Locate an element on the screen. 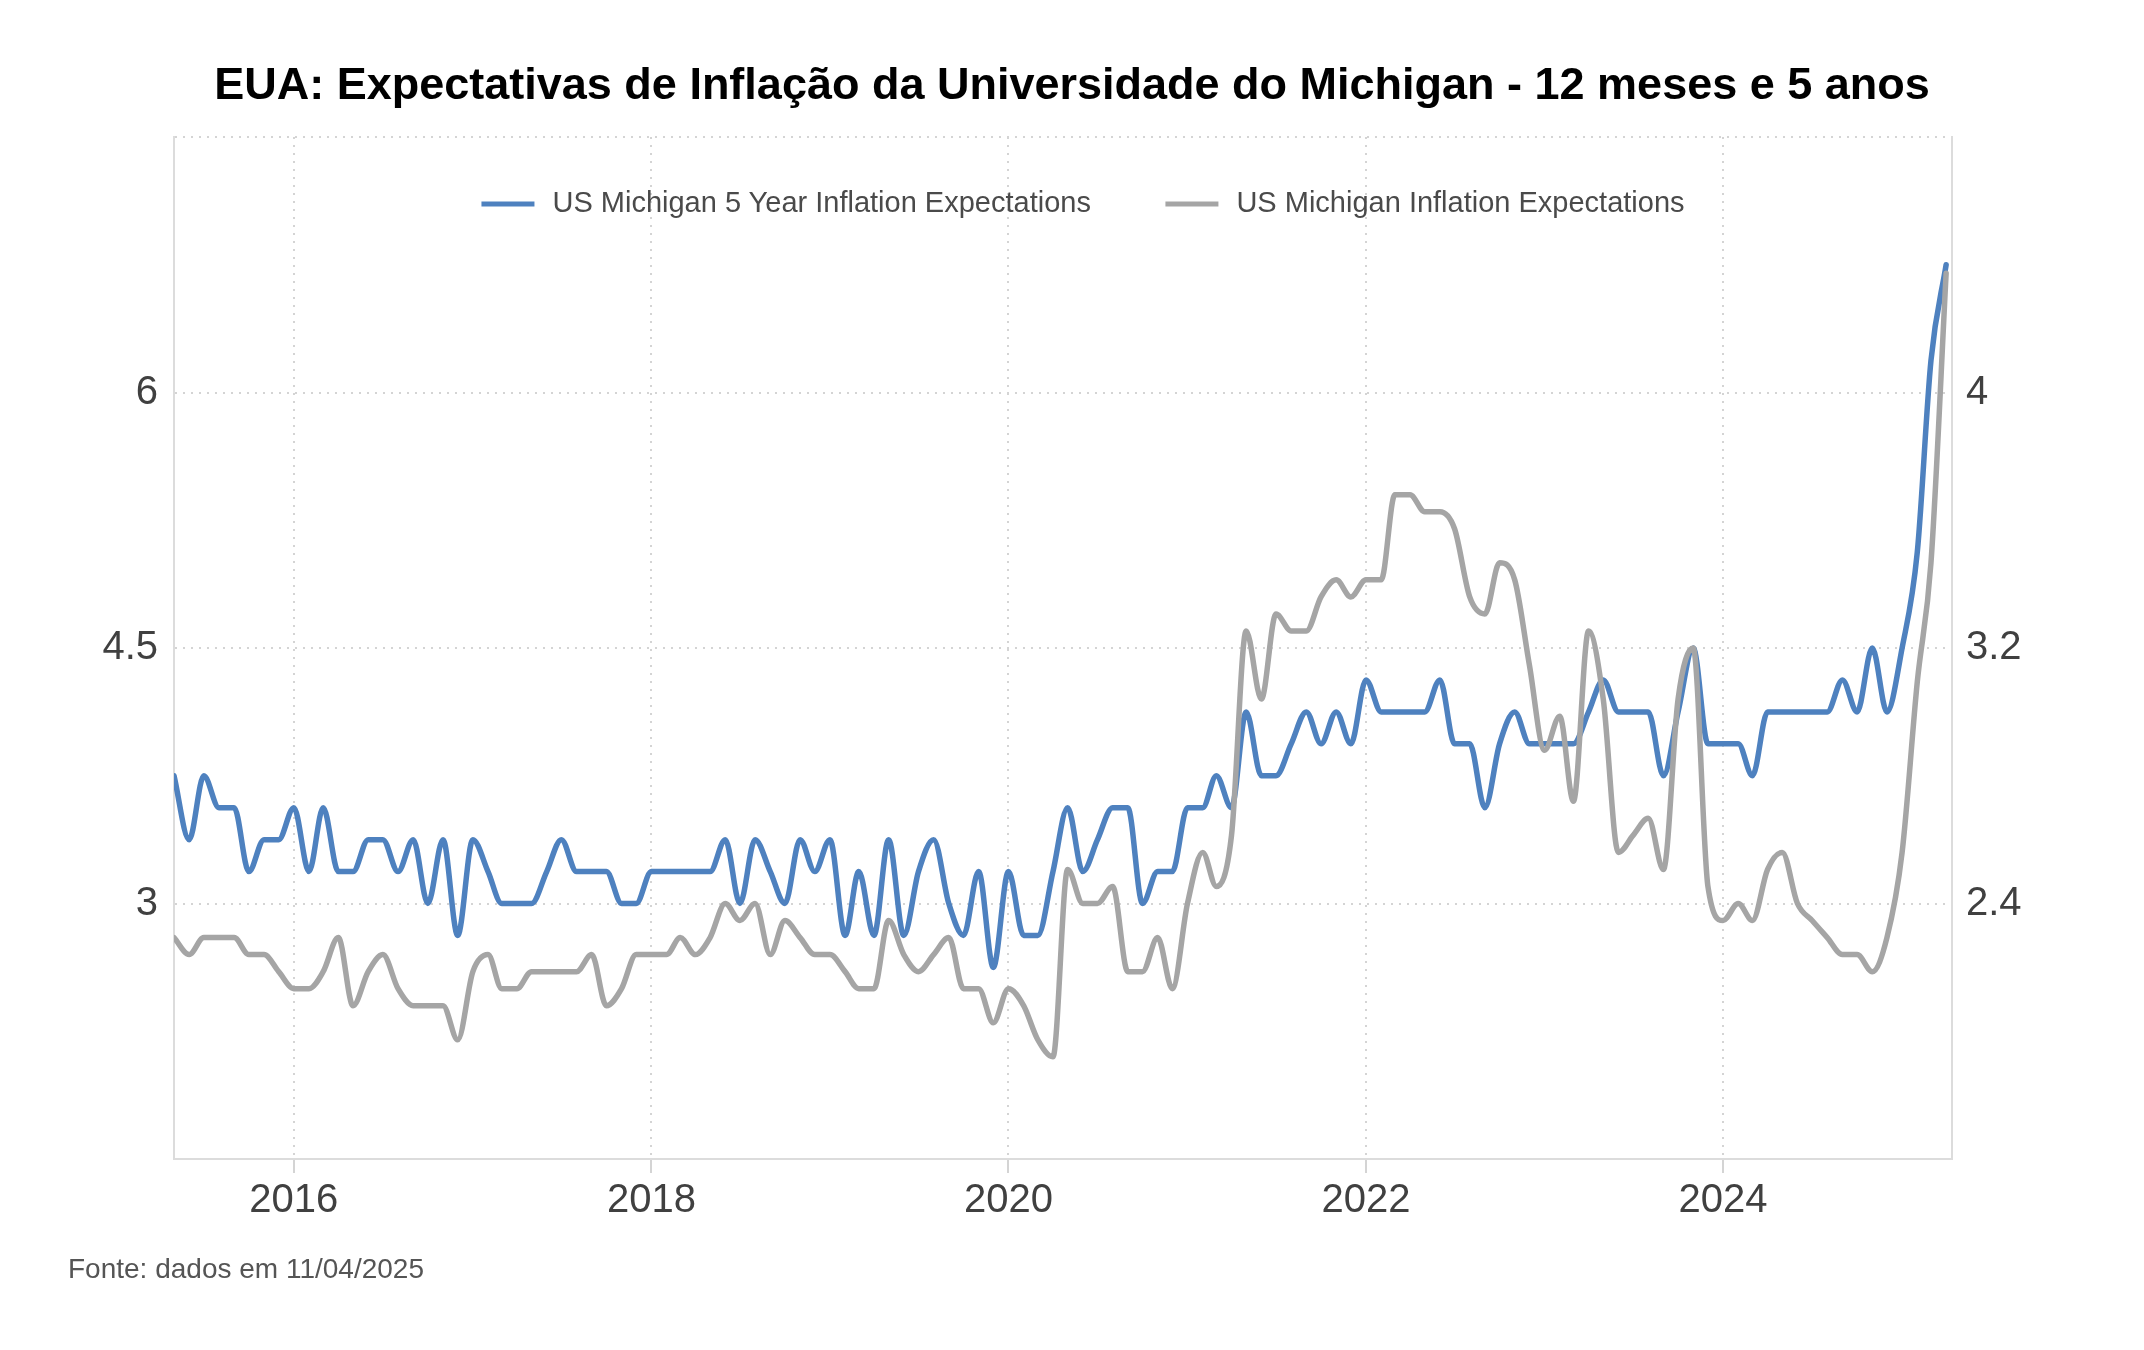  source-note: Fonte: dados em 11/04/2025 is located at coordinates (246, 1268).